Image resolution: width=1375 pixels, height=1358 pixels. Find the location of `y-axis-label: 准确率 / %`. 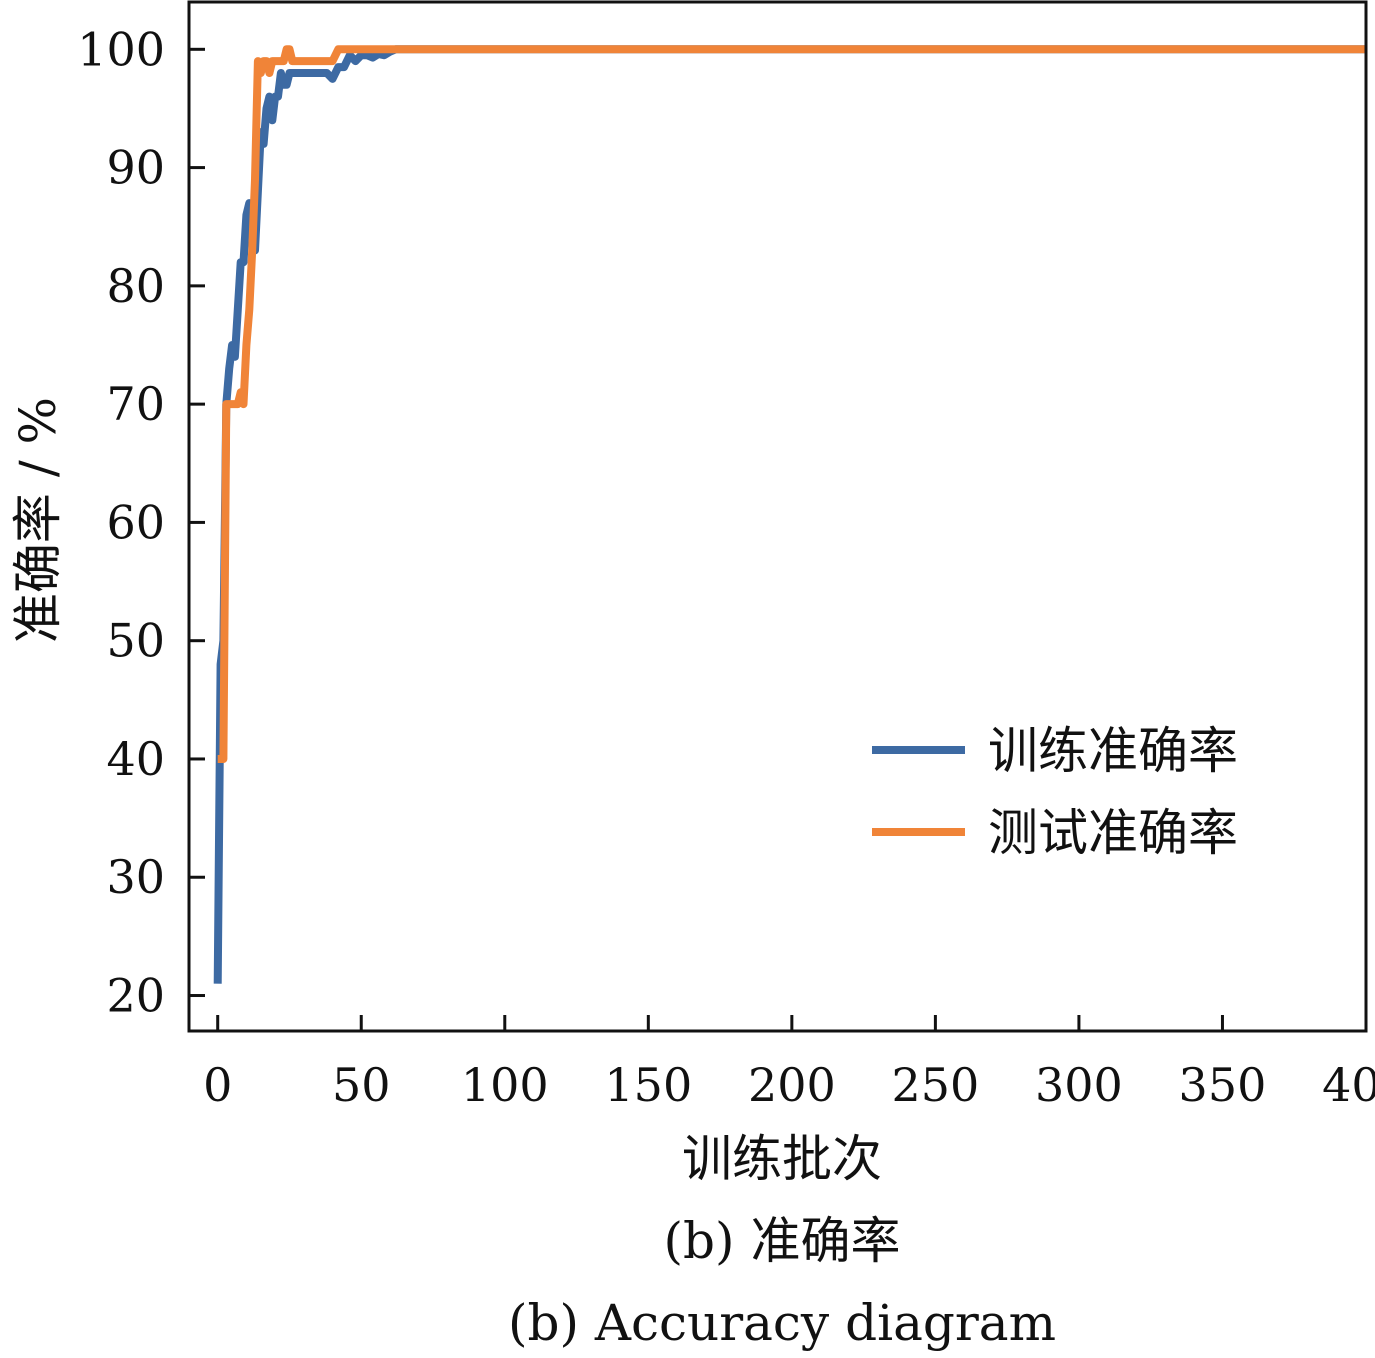

y-axis-label: 准确率 / % is located at coordinates (38, 520).